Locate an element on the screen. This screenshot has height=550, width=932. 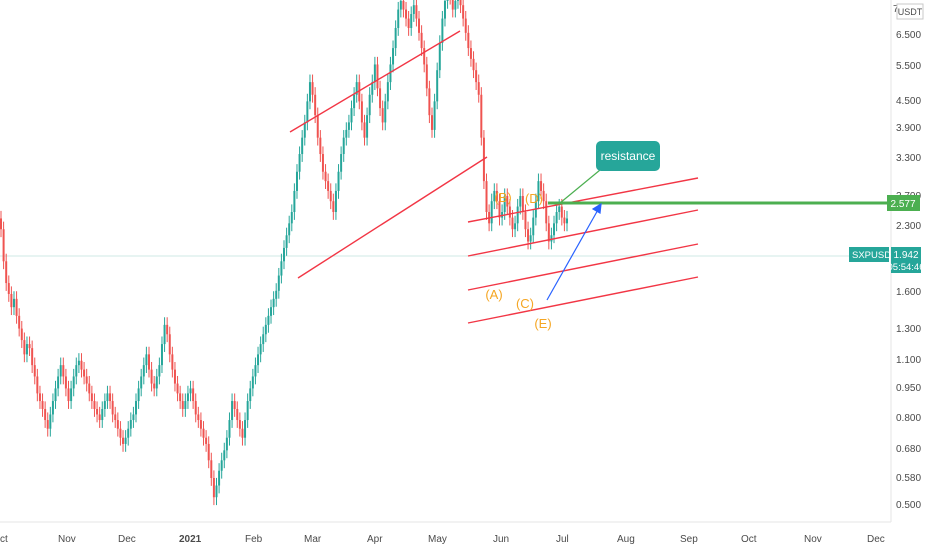
y-tick: 3.900 is located at coordinates (908, 128).